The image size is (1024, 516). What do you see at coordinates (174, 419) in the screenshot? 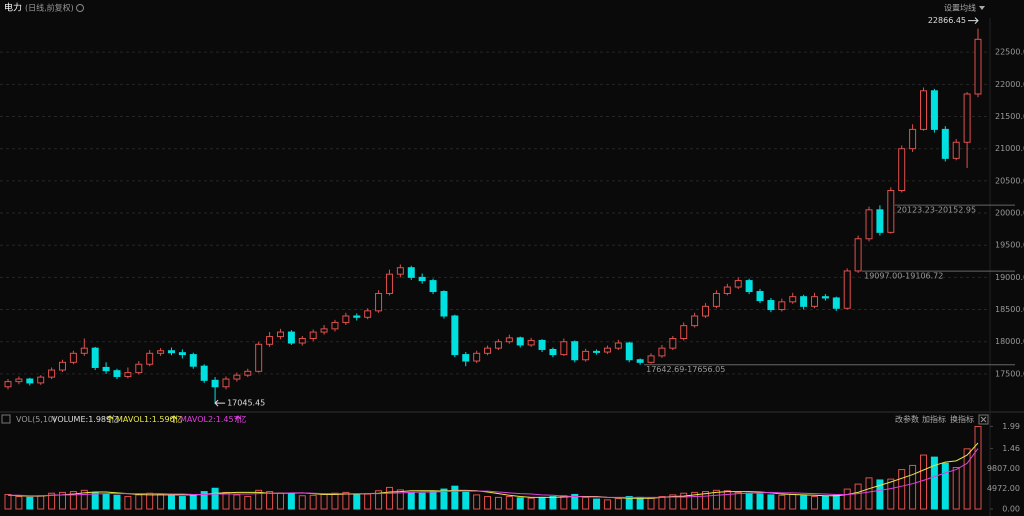
I see `up-arrow` at bounding box center [174, 419].